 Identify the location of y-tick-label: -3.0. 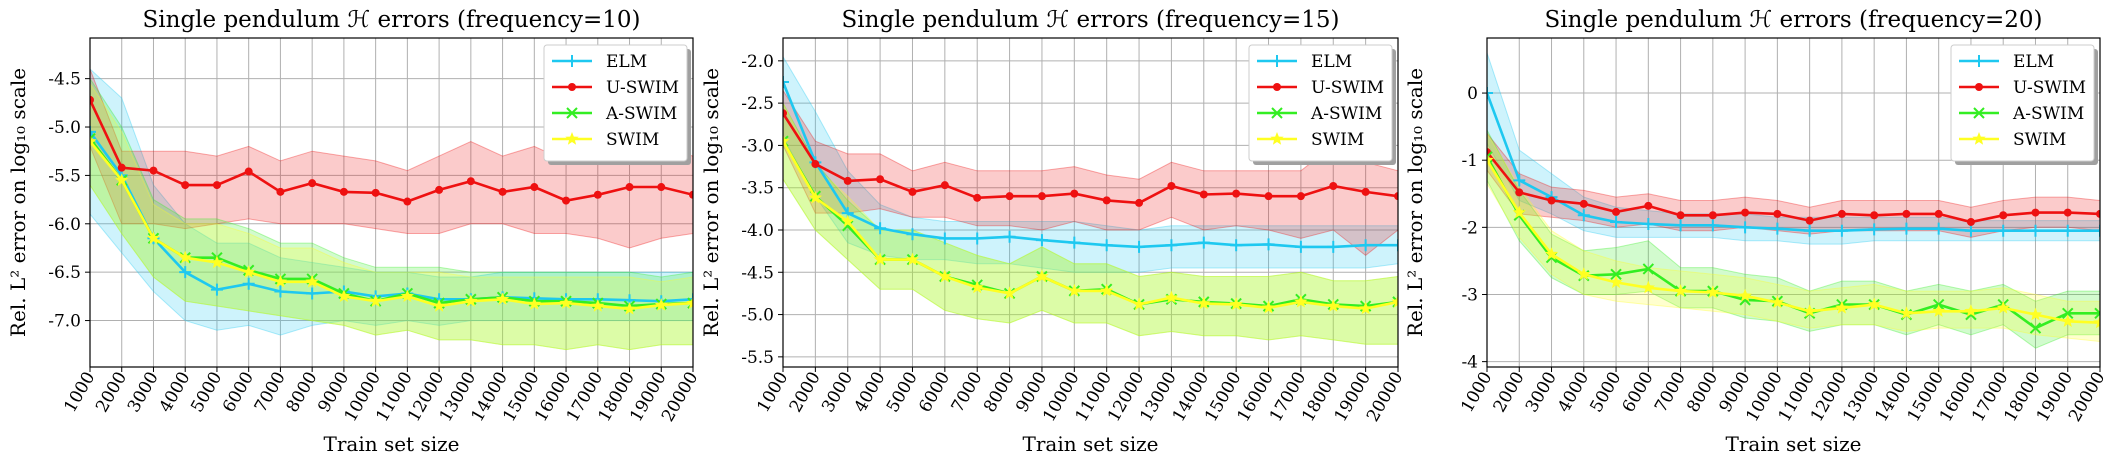
(757, 146).